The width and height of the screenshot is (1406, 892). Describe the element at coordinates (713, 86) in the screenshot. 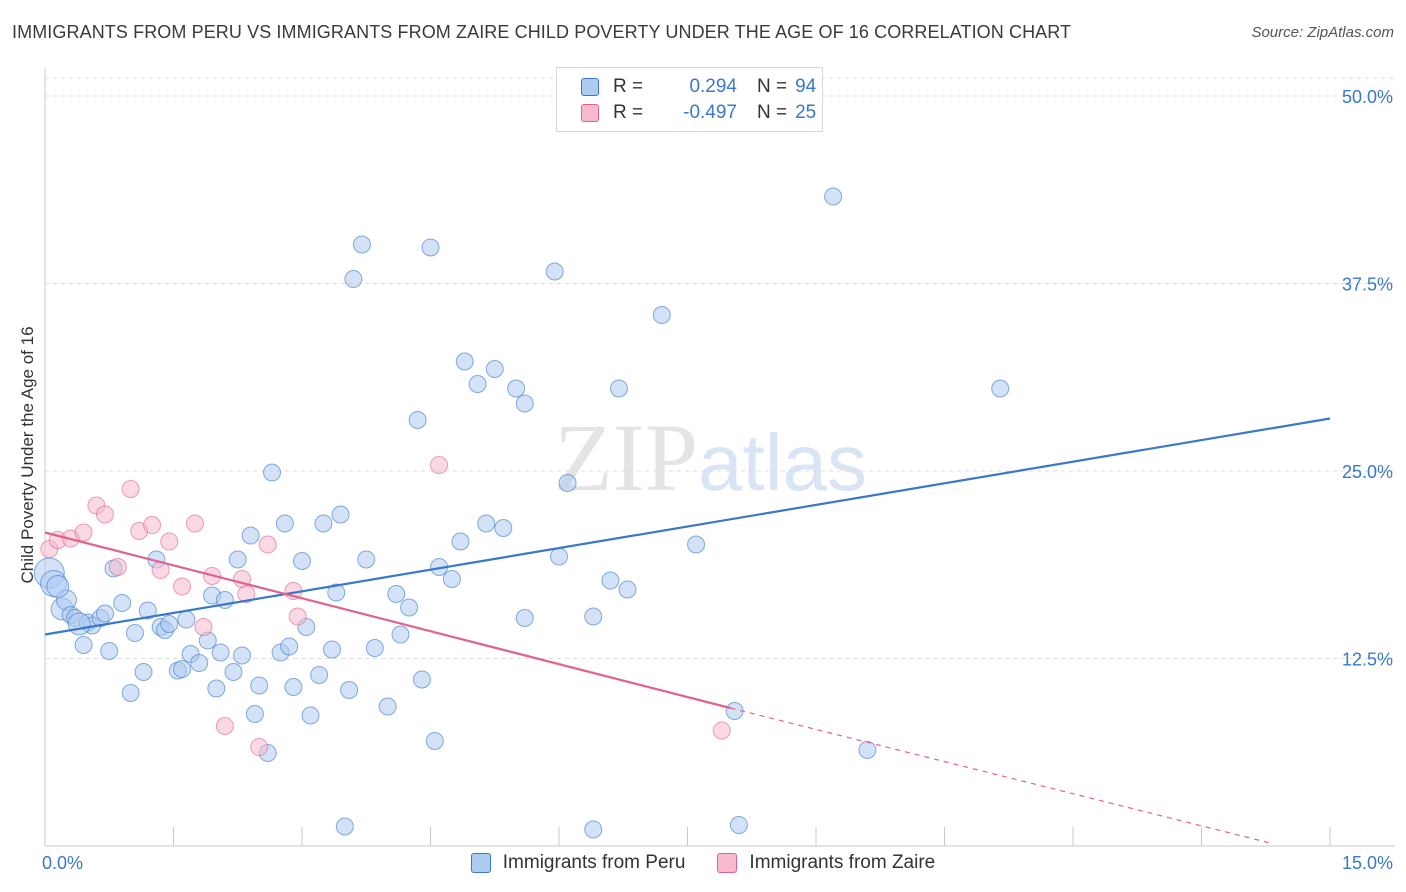

I see `legend-r-value: 0.294` at that location.